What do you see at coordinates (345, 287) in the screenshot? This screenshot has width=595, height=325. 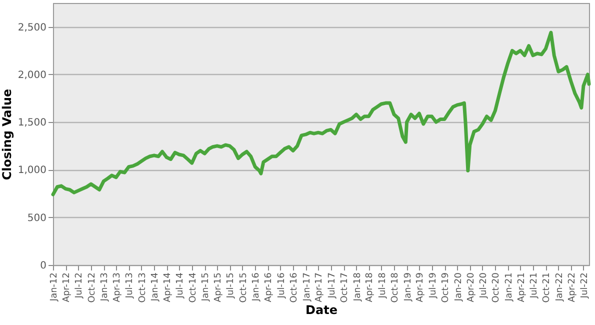 I see `x-tick-label: Oct-17` at bounding box center [345, 287].